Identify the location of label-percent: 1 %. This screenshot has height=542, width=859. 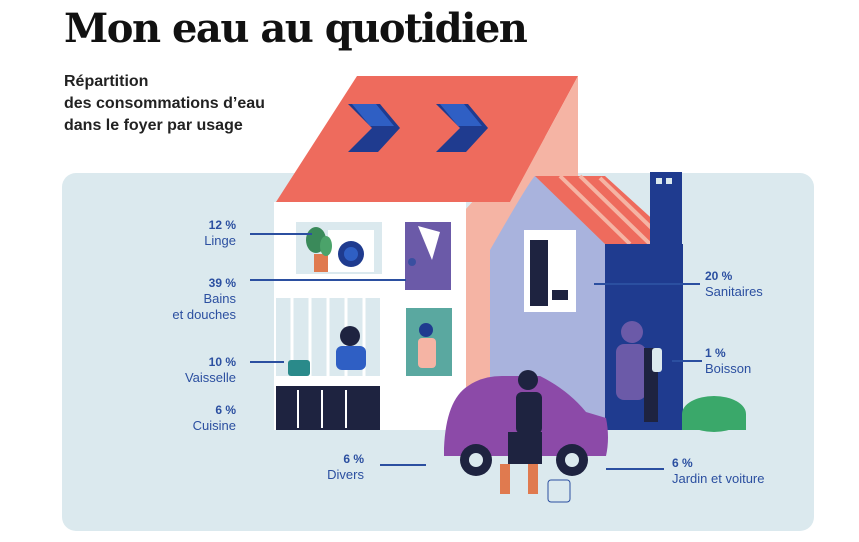
(715, 353).